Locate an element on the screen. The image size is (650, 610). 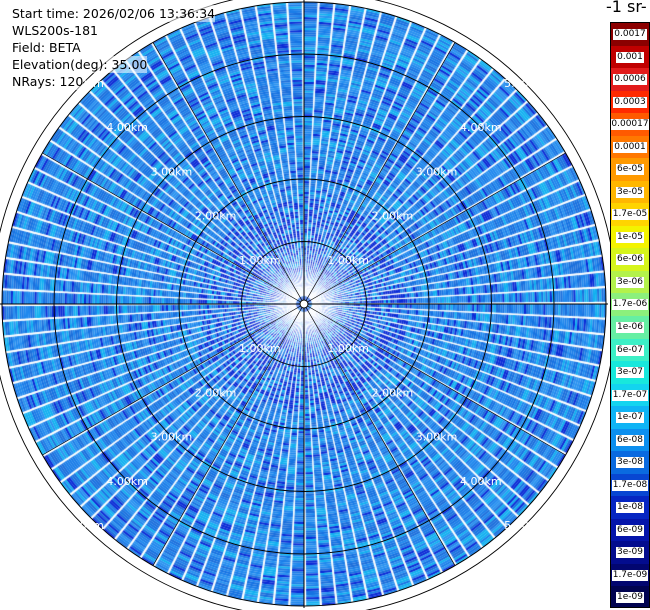
radar-origin is located at coordinates (304, 304).